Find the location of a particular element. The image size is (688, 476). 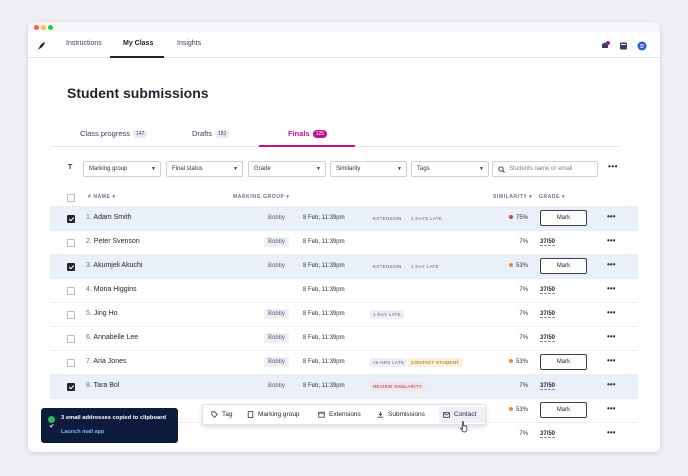

bell-icon is located at coordinates (605, 47).